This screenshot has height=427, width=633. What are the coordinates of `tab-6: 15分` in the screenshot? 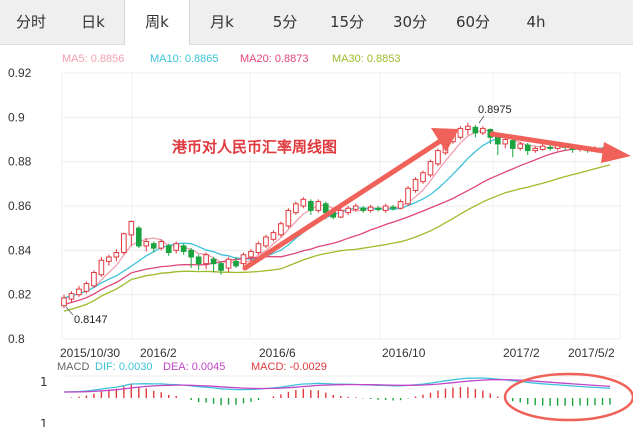 It's located at (347, 22).